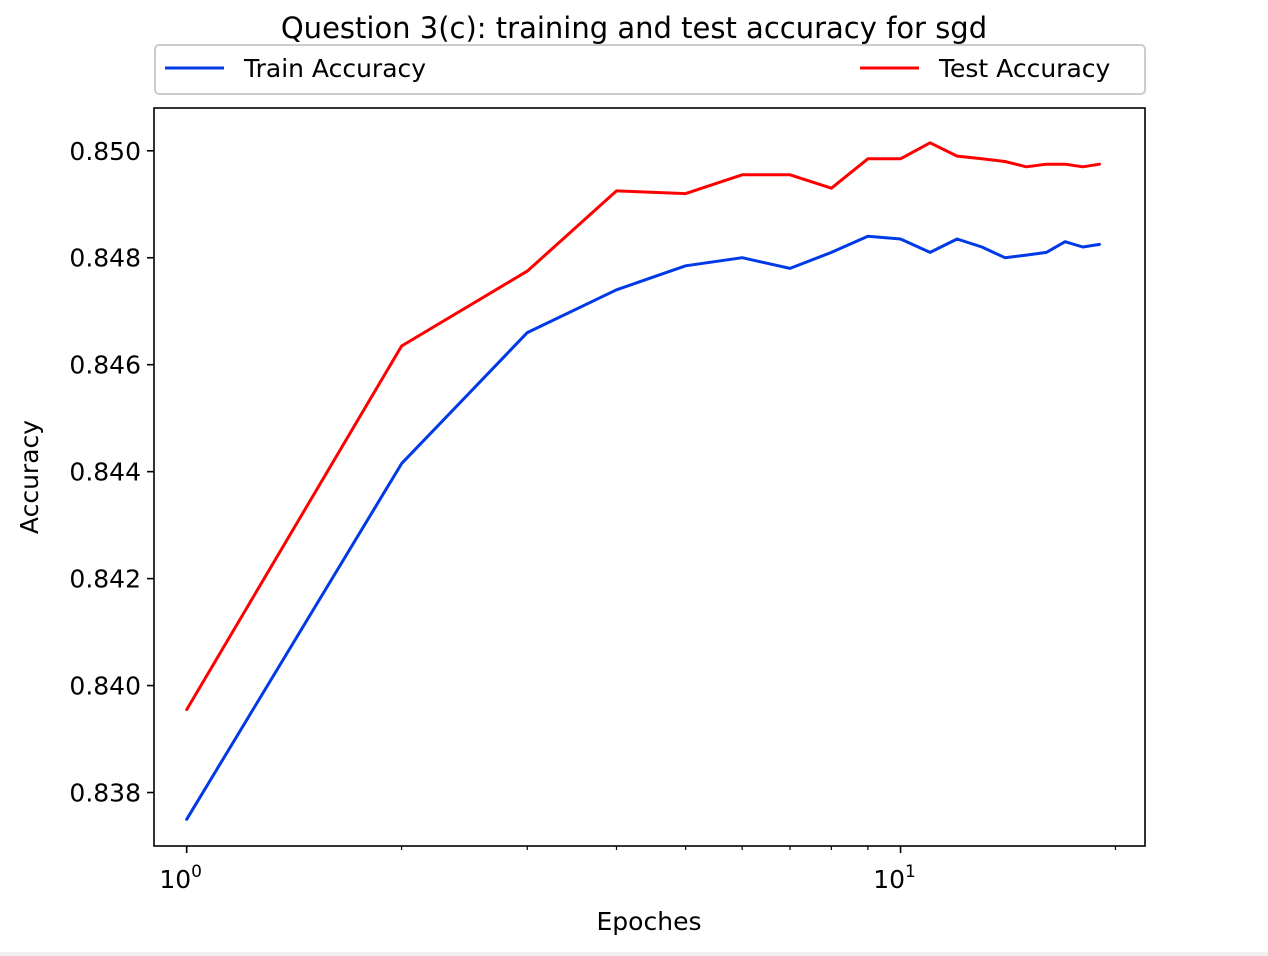 Image resolution: width=1268 pixels, height=956 pixels. What do you see at coordinates (894, 878) in the screenshot?
I see `x-tick-label: 10¹` at bounding box center [894, 878].